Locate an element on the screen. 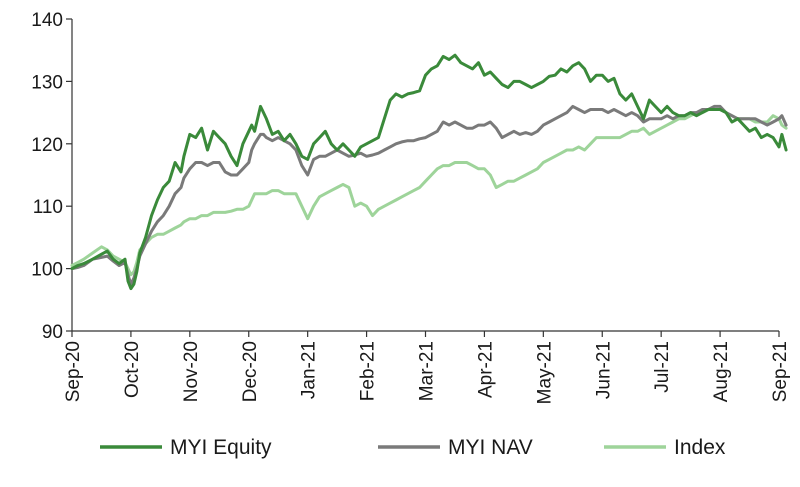  x-tick-label: Jul-21 is located at coordinates (662, 367).